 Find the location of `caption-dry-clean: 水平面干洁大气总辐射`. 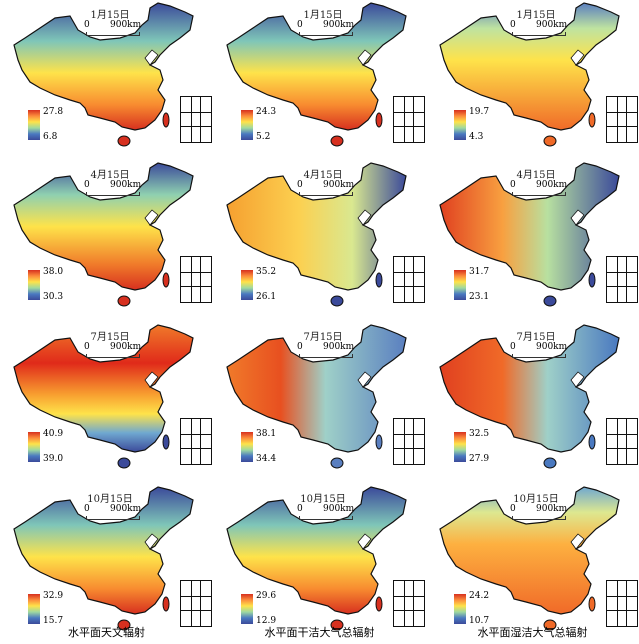

caption-dry-clean: 水平面干洁大气总辐射 is located at coordinates (319, 632).